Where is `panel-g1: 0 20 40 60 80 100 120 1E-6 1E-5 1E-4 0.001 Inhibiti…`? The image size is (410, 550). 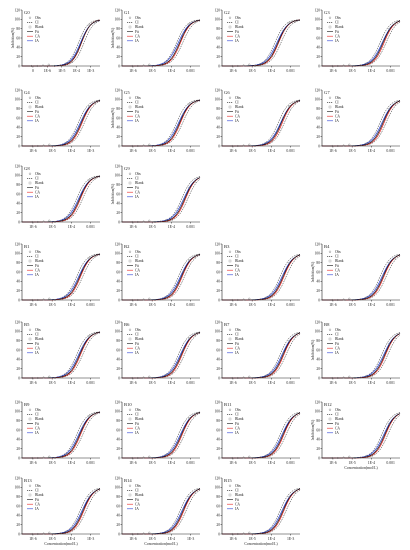
panel-g1: 0 20 40 60 80 100 120 1E-6 1E-5 1E-4 0.001 Inhibiti… is located at coordinates (156, 40).